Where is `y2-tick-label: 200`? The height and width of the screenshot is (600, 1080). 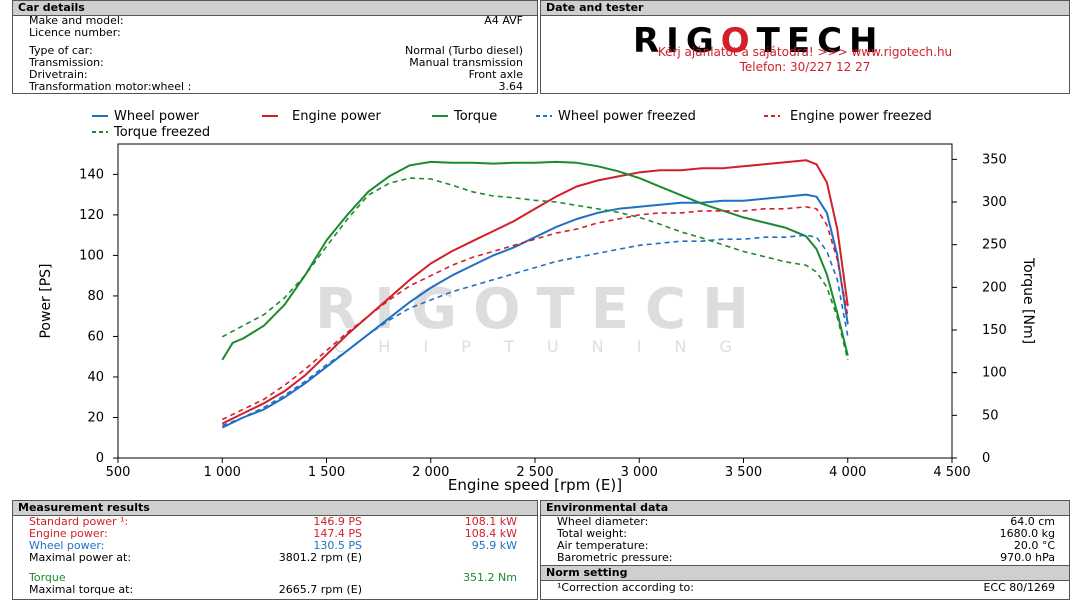
y2-tick-label: 200 is located at coordinates (994, 287).